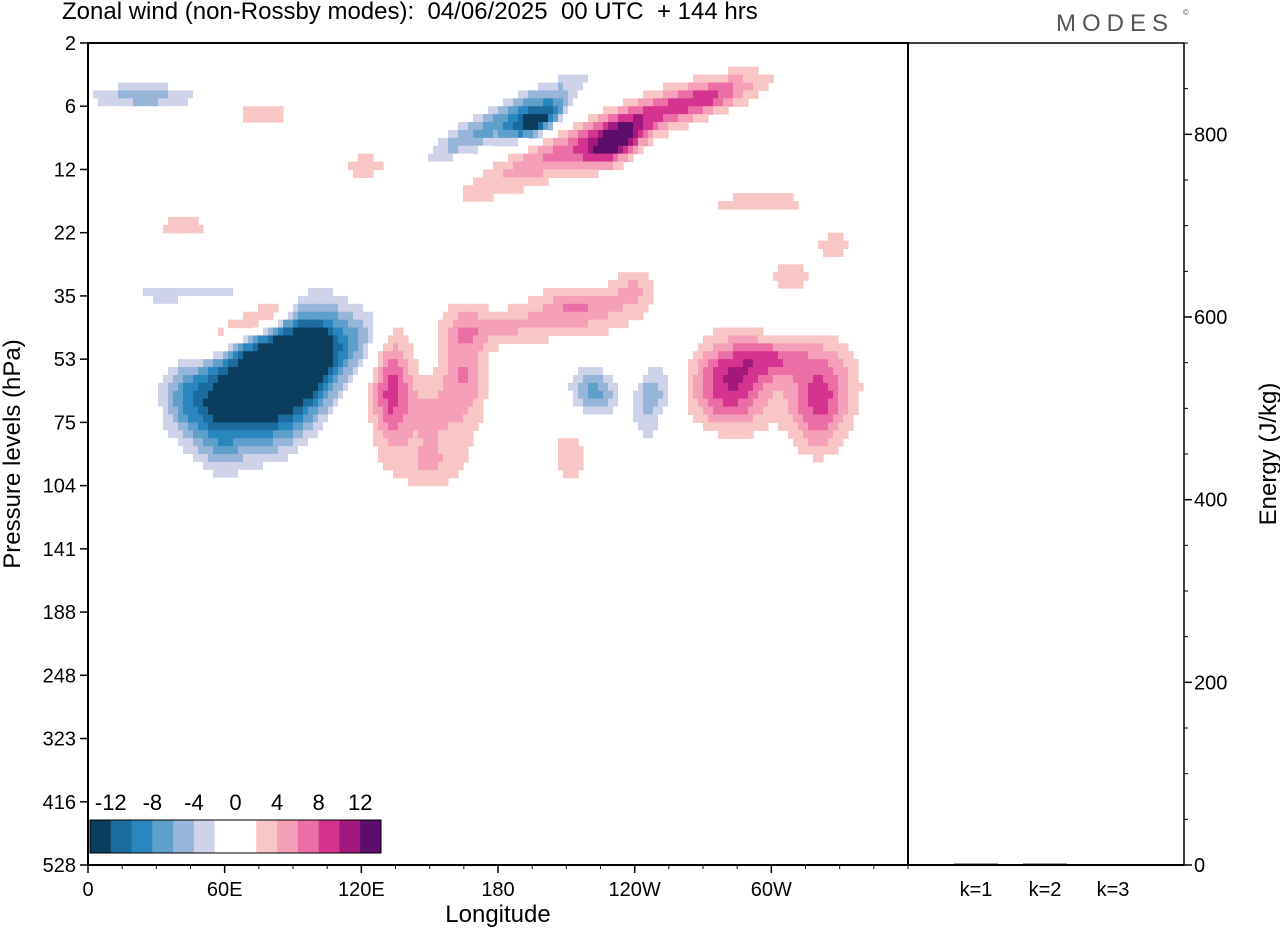  I want to click on y-tick-label: 248, so click(59, 676).